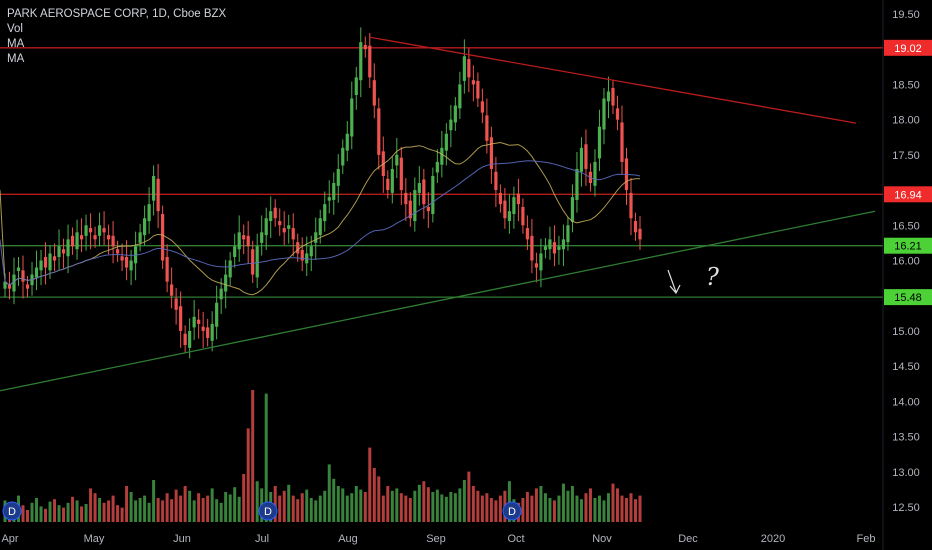 This screenshot has width=932, height=550. What do you see at coordinates (348, 539) in the screenshot?
I see `time-tick-label: Aug` at bounding box center [348, 539].